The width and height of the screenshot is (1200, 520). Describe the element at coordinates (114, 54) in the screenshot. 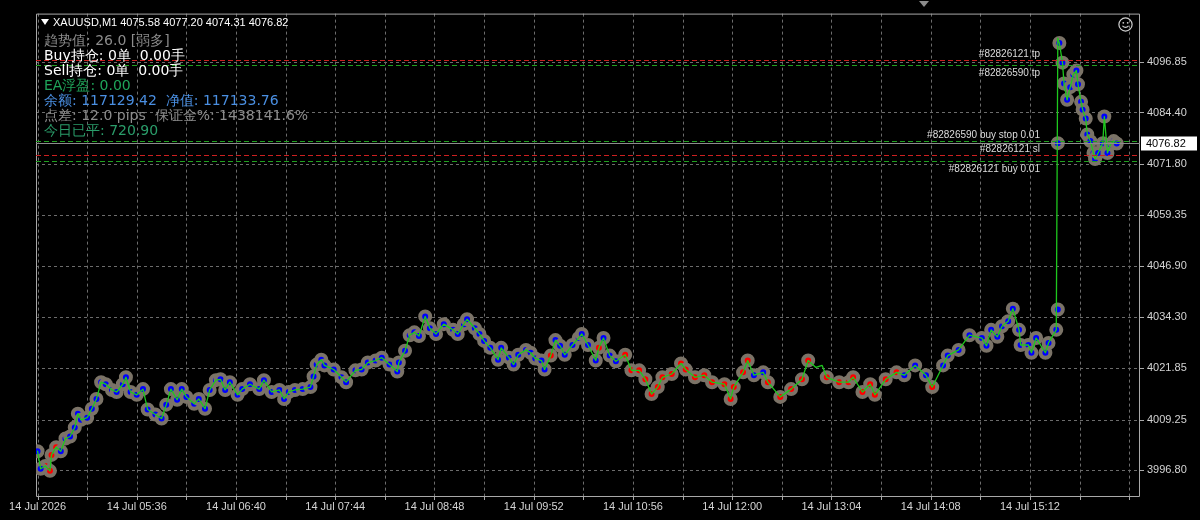

I see `annotation: Buy持仓: 0单 0.00手` at that location.